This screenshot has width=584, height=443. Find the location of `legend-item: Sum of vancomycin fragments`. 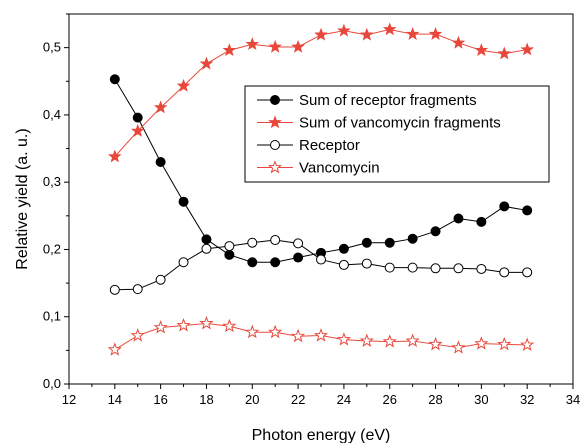

legend-item: Sum of vancomycin fragments is located at coordinates (379, 123).